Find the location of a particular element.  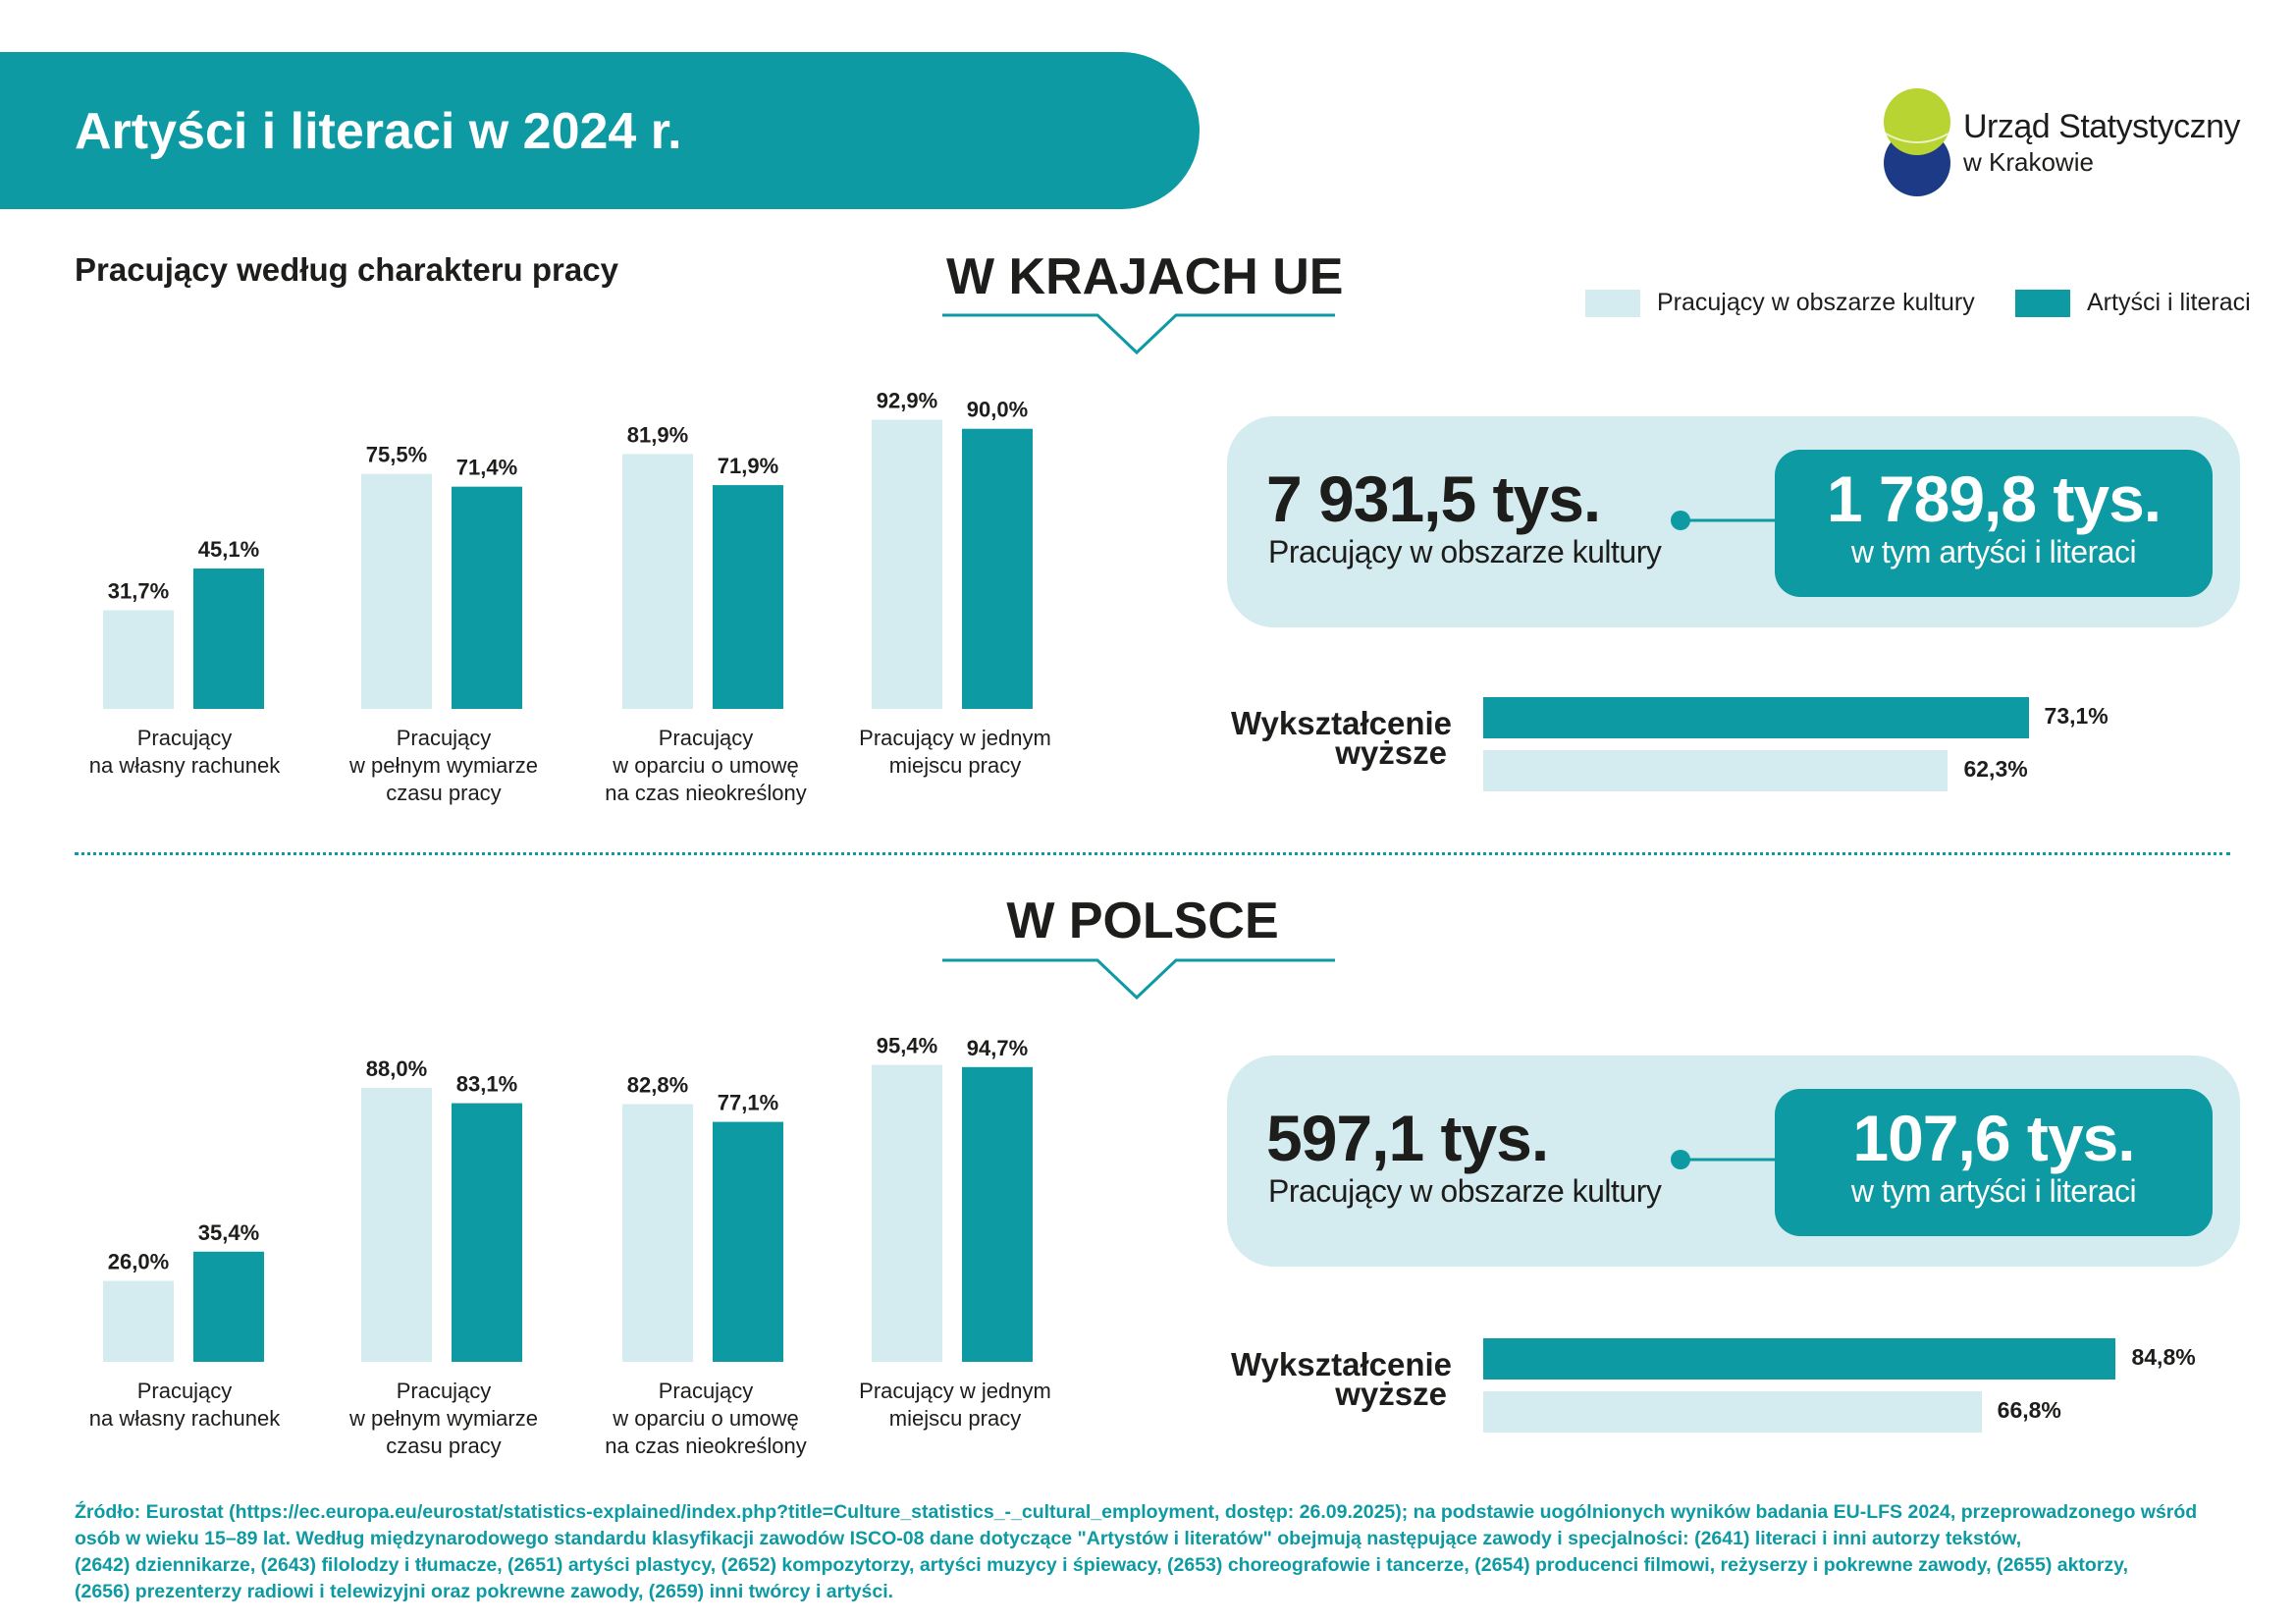

data-label-artists-single-job: 94,7% is located at coordinates (998, 1048).